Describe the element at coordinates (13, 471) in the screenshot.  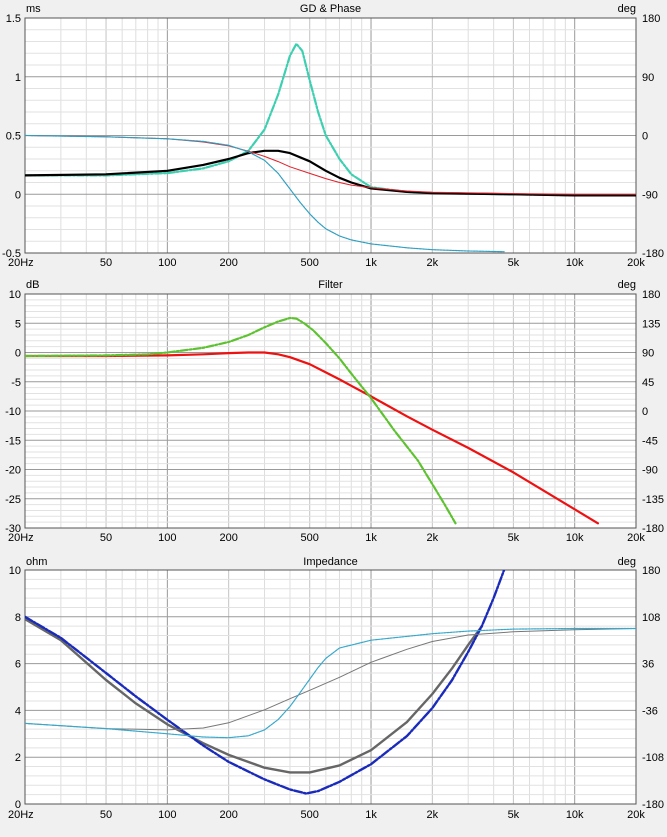
I see `y-tick-label: -20` at that location.